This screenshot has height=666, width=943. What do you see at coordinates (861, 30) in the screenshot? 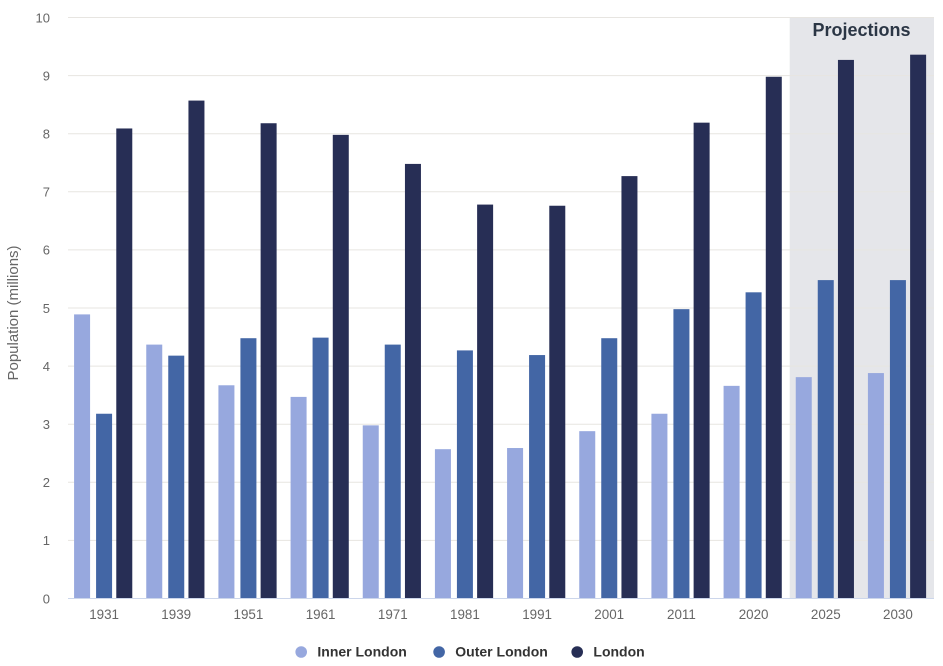
I see `svg-text: Projections` at bounding box center [861, 30].